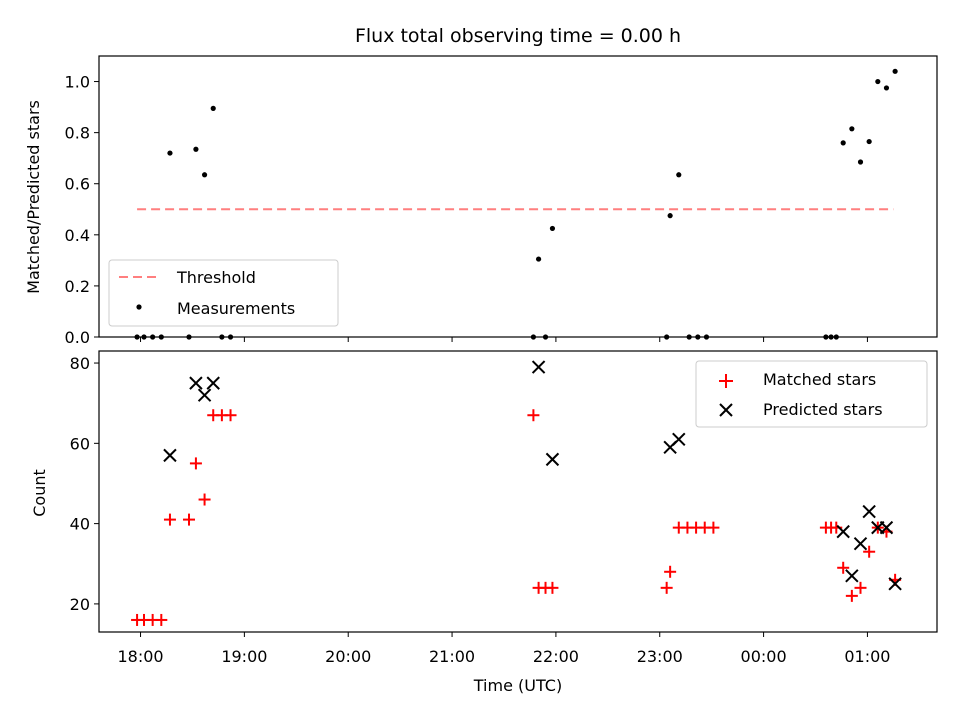 This screenshot has width=960, height=725. Describe the element at coordinates (348, 656) in the screenshot. I see `x-tick-label: 20:00` at that location.